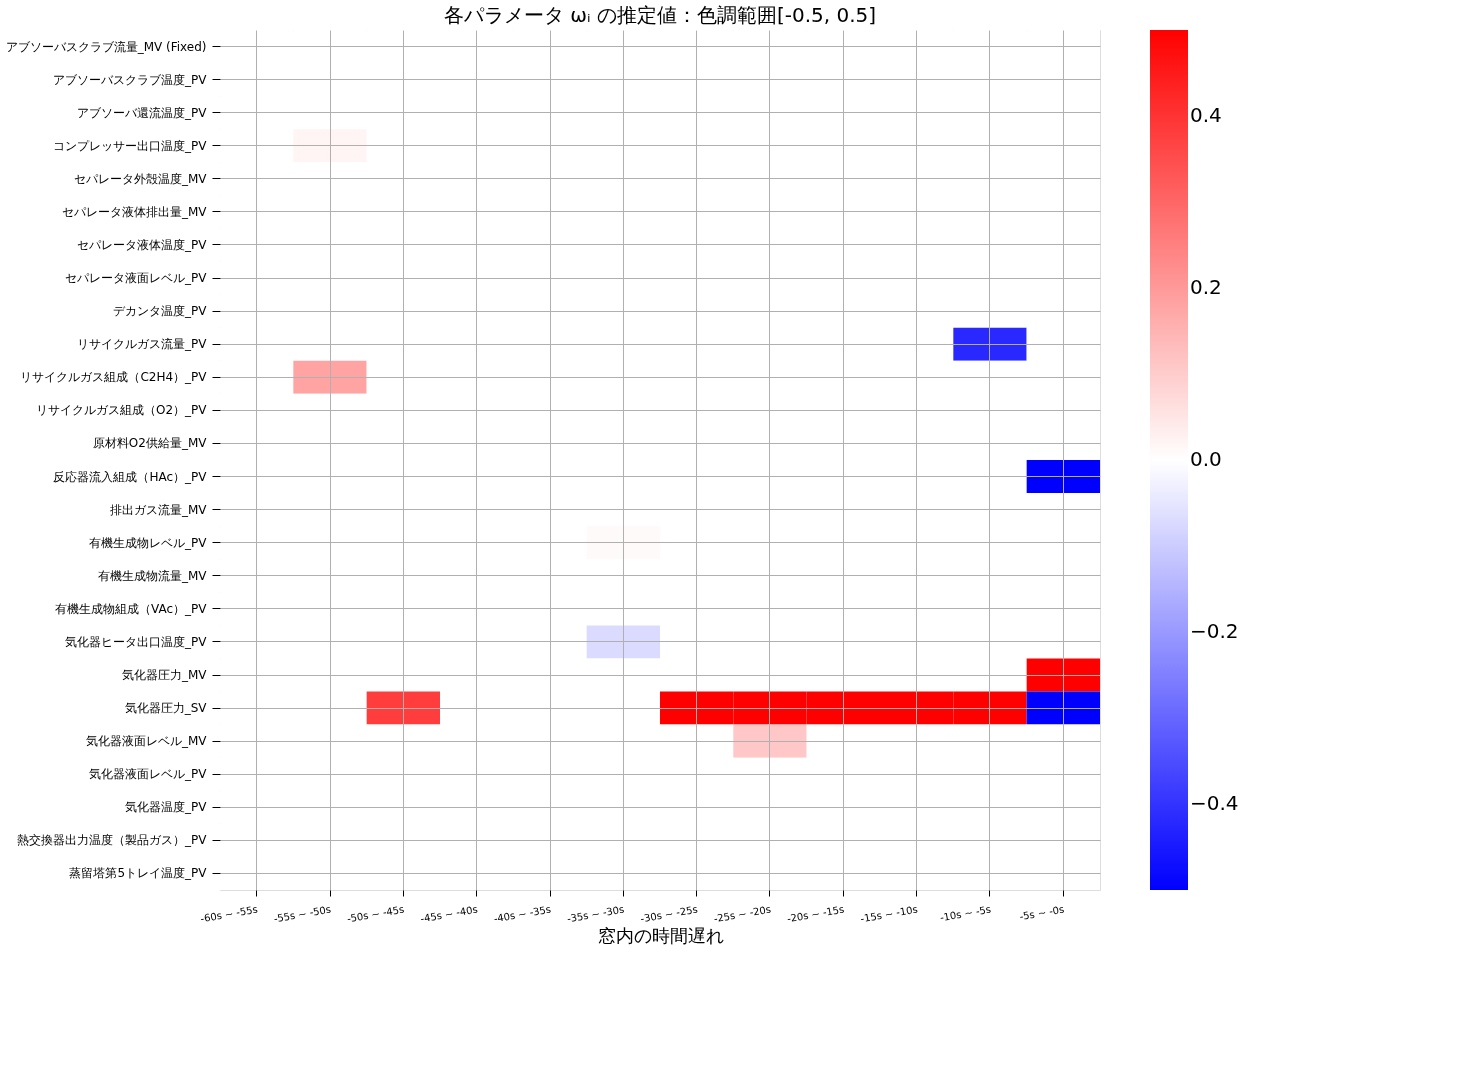 Image resolution: width=1468 pixels, height=1075 pixels. Describe the element at coordinates (142, 112) in the screenshot. I see `y-tick-label: アブソーバ還流温度_PV` at that location.